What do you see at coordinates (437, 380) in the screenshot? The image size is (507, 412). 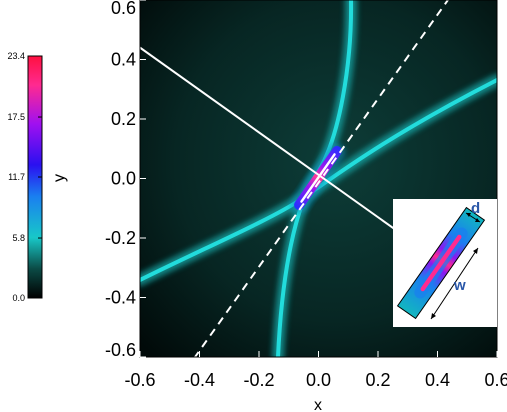 I see `x-tick-label: 0.4` at bounding box center [437, 380].